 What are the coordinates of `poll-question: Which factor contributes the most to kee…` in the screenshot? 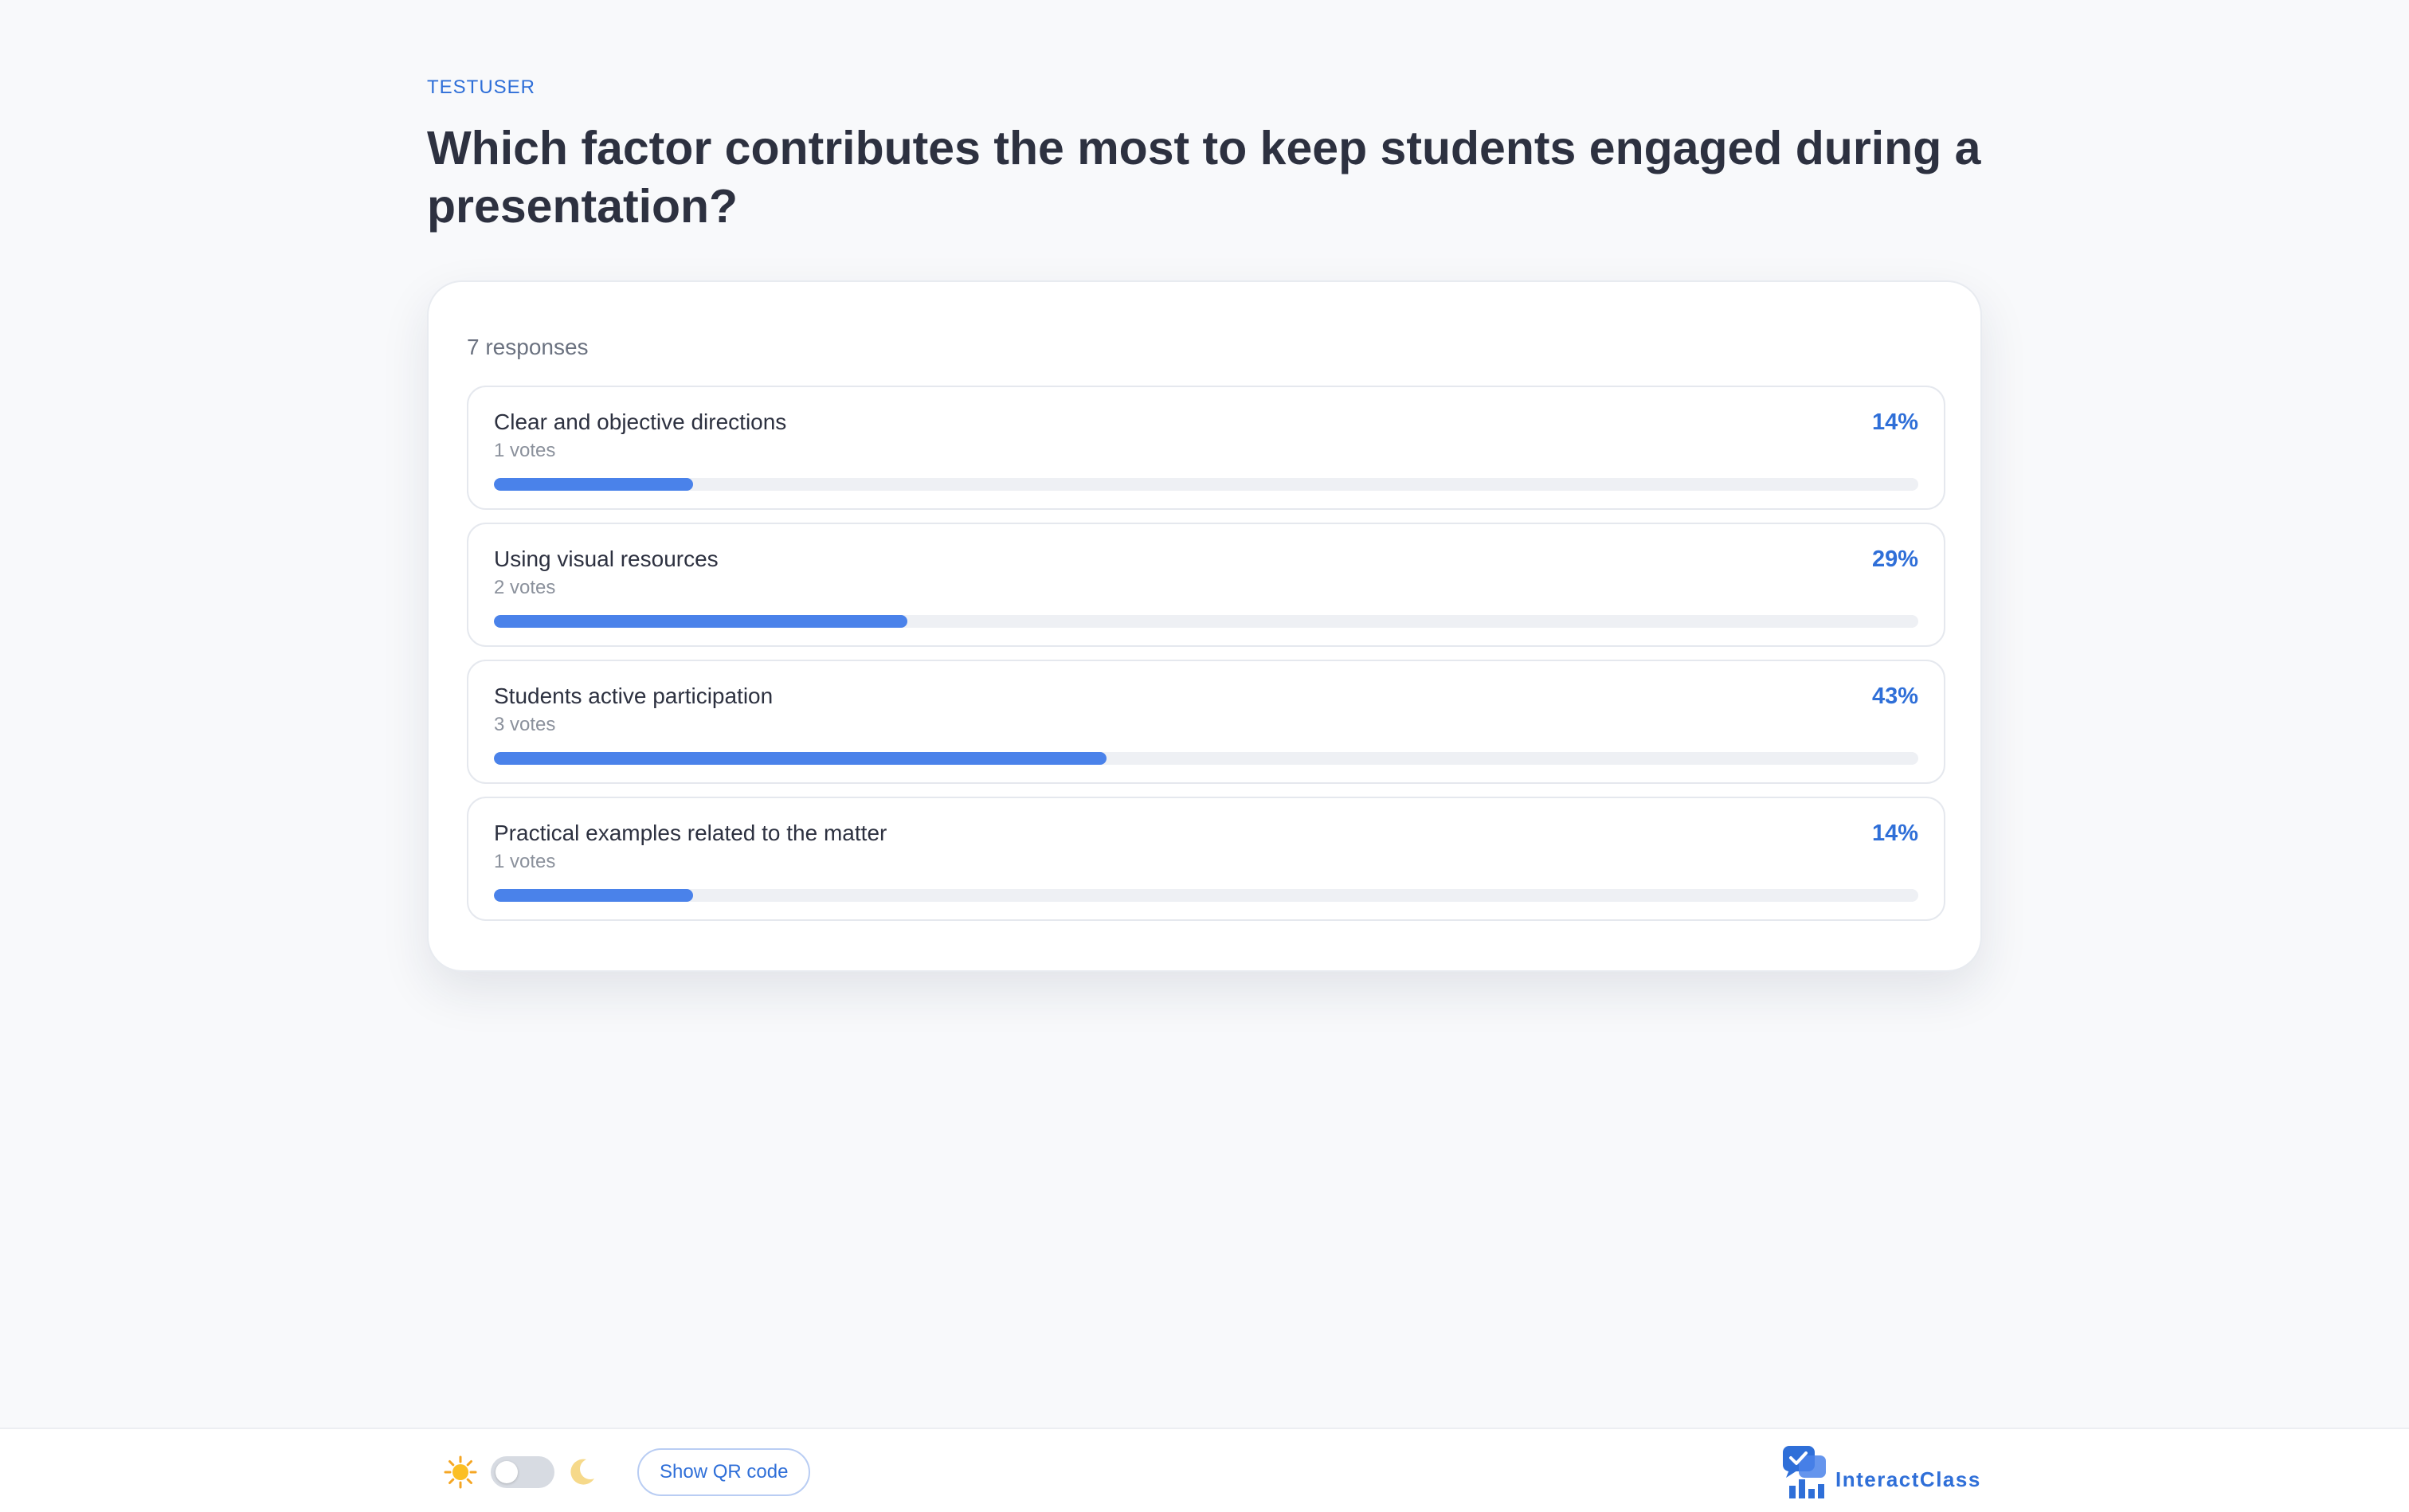 It's located at (1204, 177).